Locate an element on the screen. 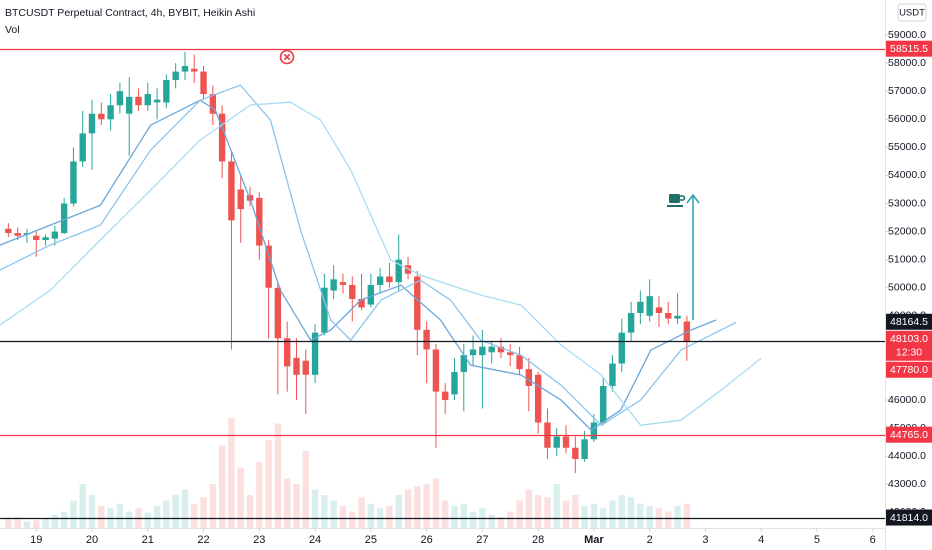 The image size is (932, 550). x-tick-label: 2 is located at coordinates (650, 540).